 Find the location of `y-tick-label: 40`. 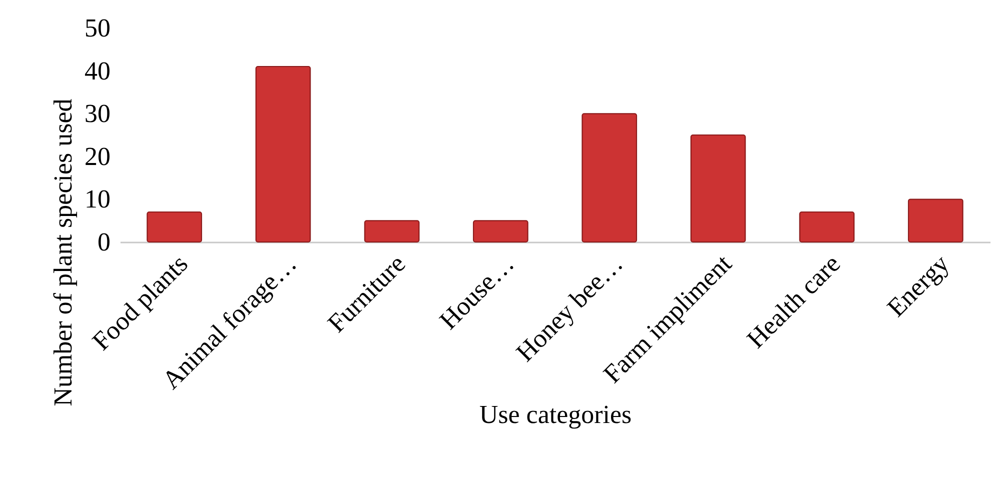

y-tick-label: 40 is located at coordinates (97, 71).